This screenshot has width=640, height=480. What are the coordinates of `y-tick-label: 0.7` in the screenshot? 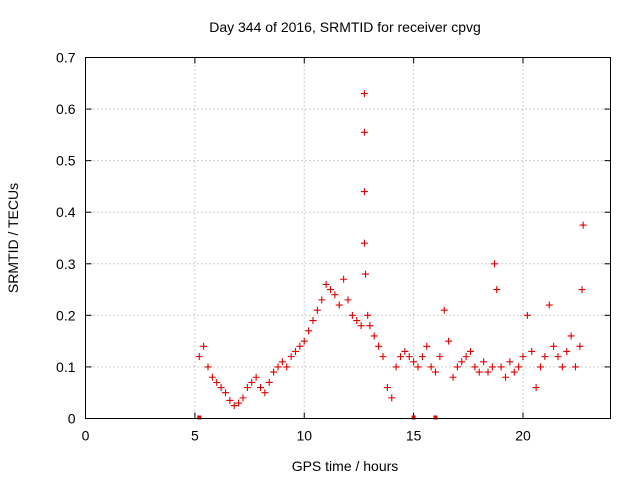 It's located at (66, 58).